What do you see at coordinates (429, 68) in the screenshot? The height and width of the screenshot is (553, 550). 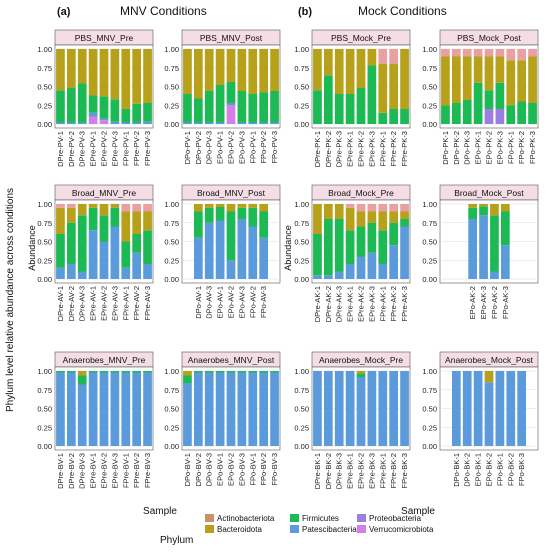 I see `y-tick-label: 0.75` at bounding box center [429, 68].